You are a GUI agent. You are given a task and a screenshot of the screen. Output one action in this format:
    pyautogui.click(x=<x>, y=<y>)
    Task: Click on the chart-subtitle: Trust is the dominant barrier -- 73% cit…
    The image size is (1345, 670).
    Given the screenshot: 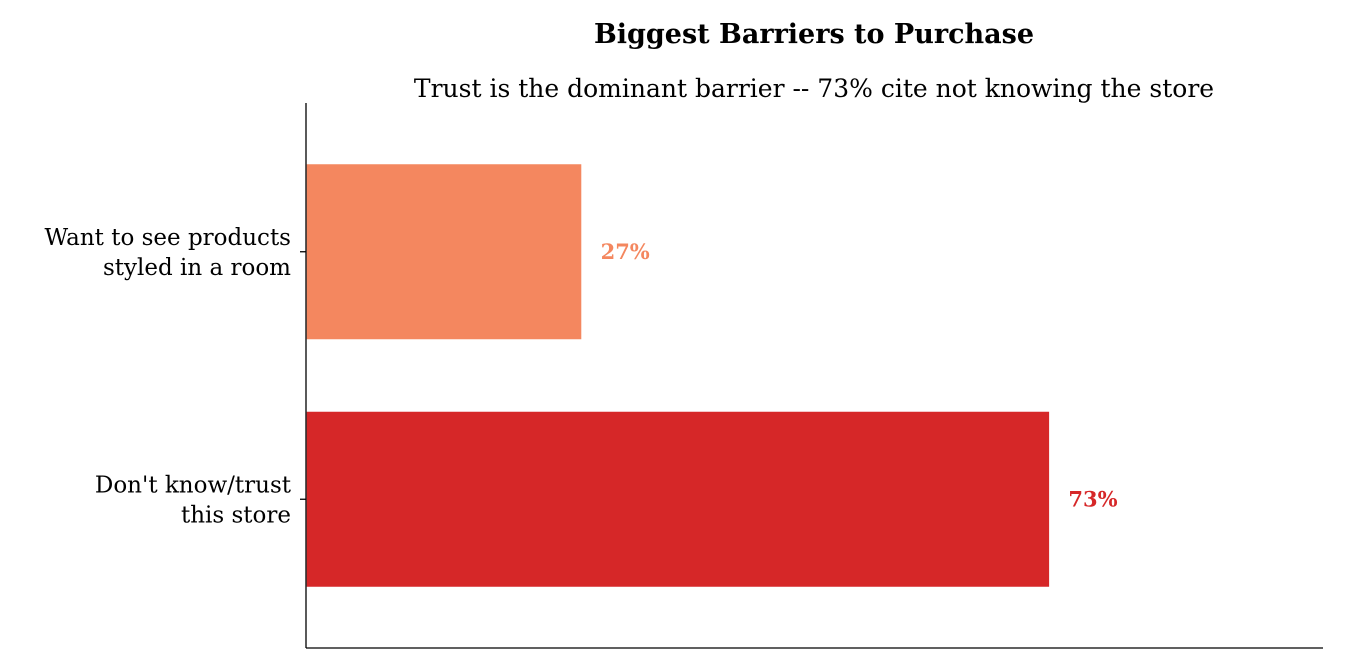 What is the action you would take?
    pyautogui.click(x=814, y=88)
    